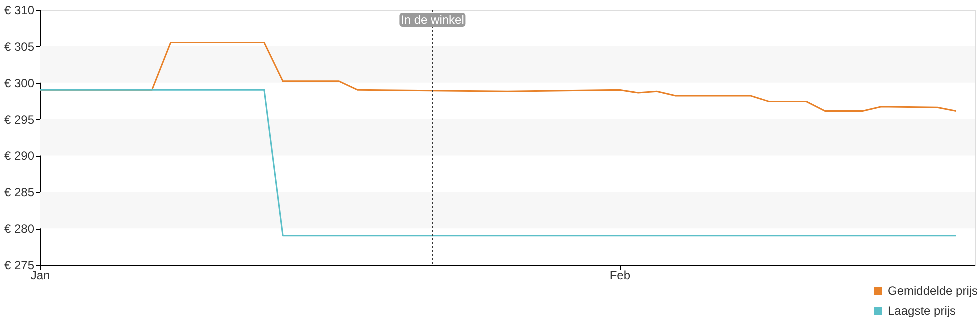  Describe the element at coordinates (19, 83) in the screenshot. I see `y-tick-label: € 300` at that location.